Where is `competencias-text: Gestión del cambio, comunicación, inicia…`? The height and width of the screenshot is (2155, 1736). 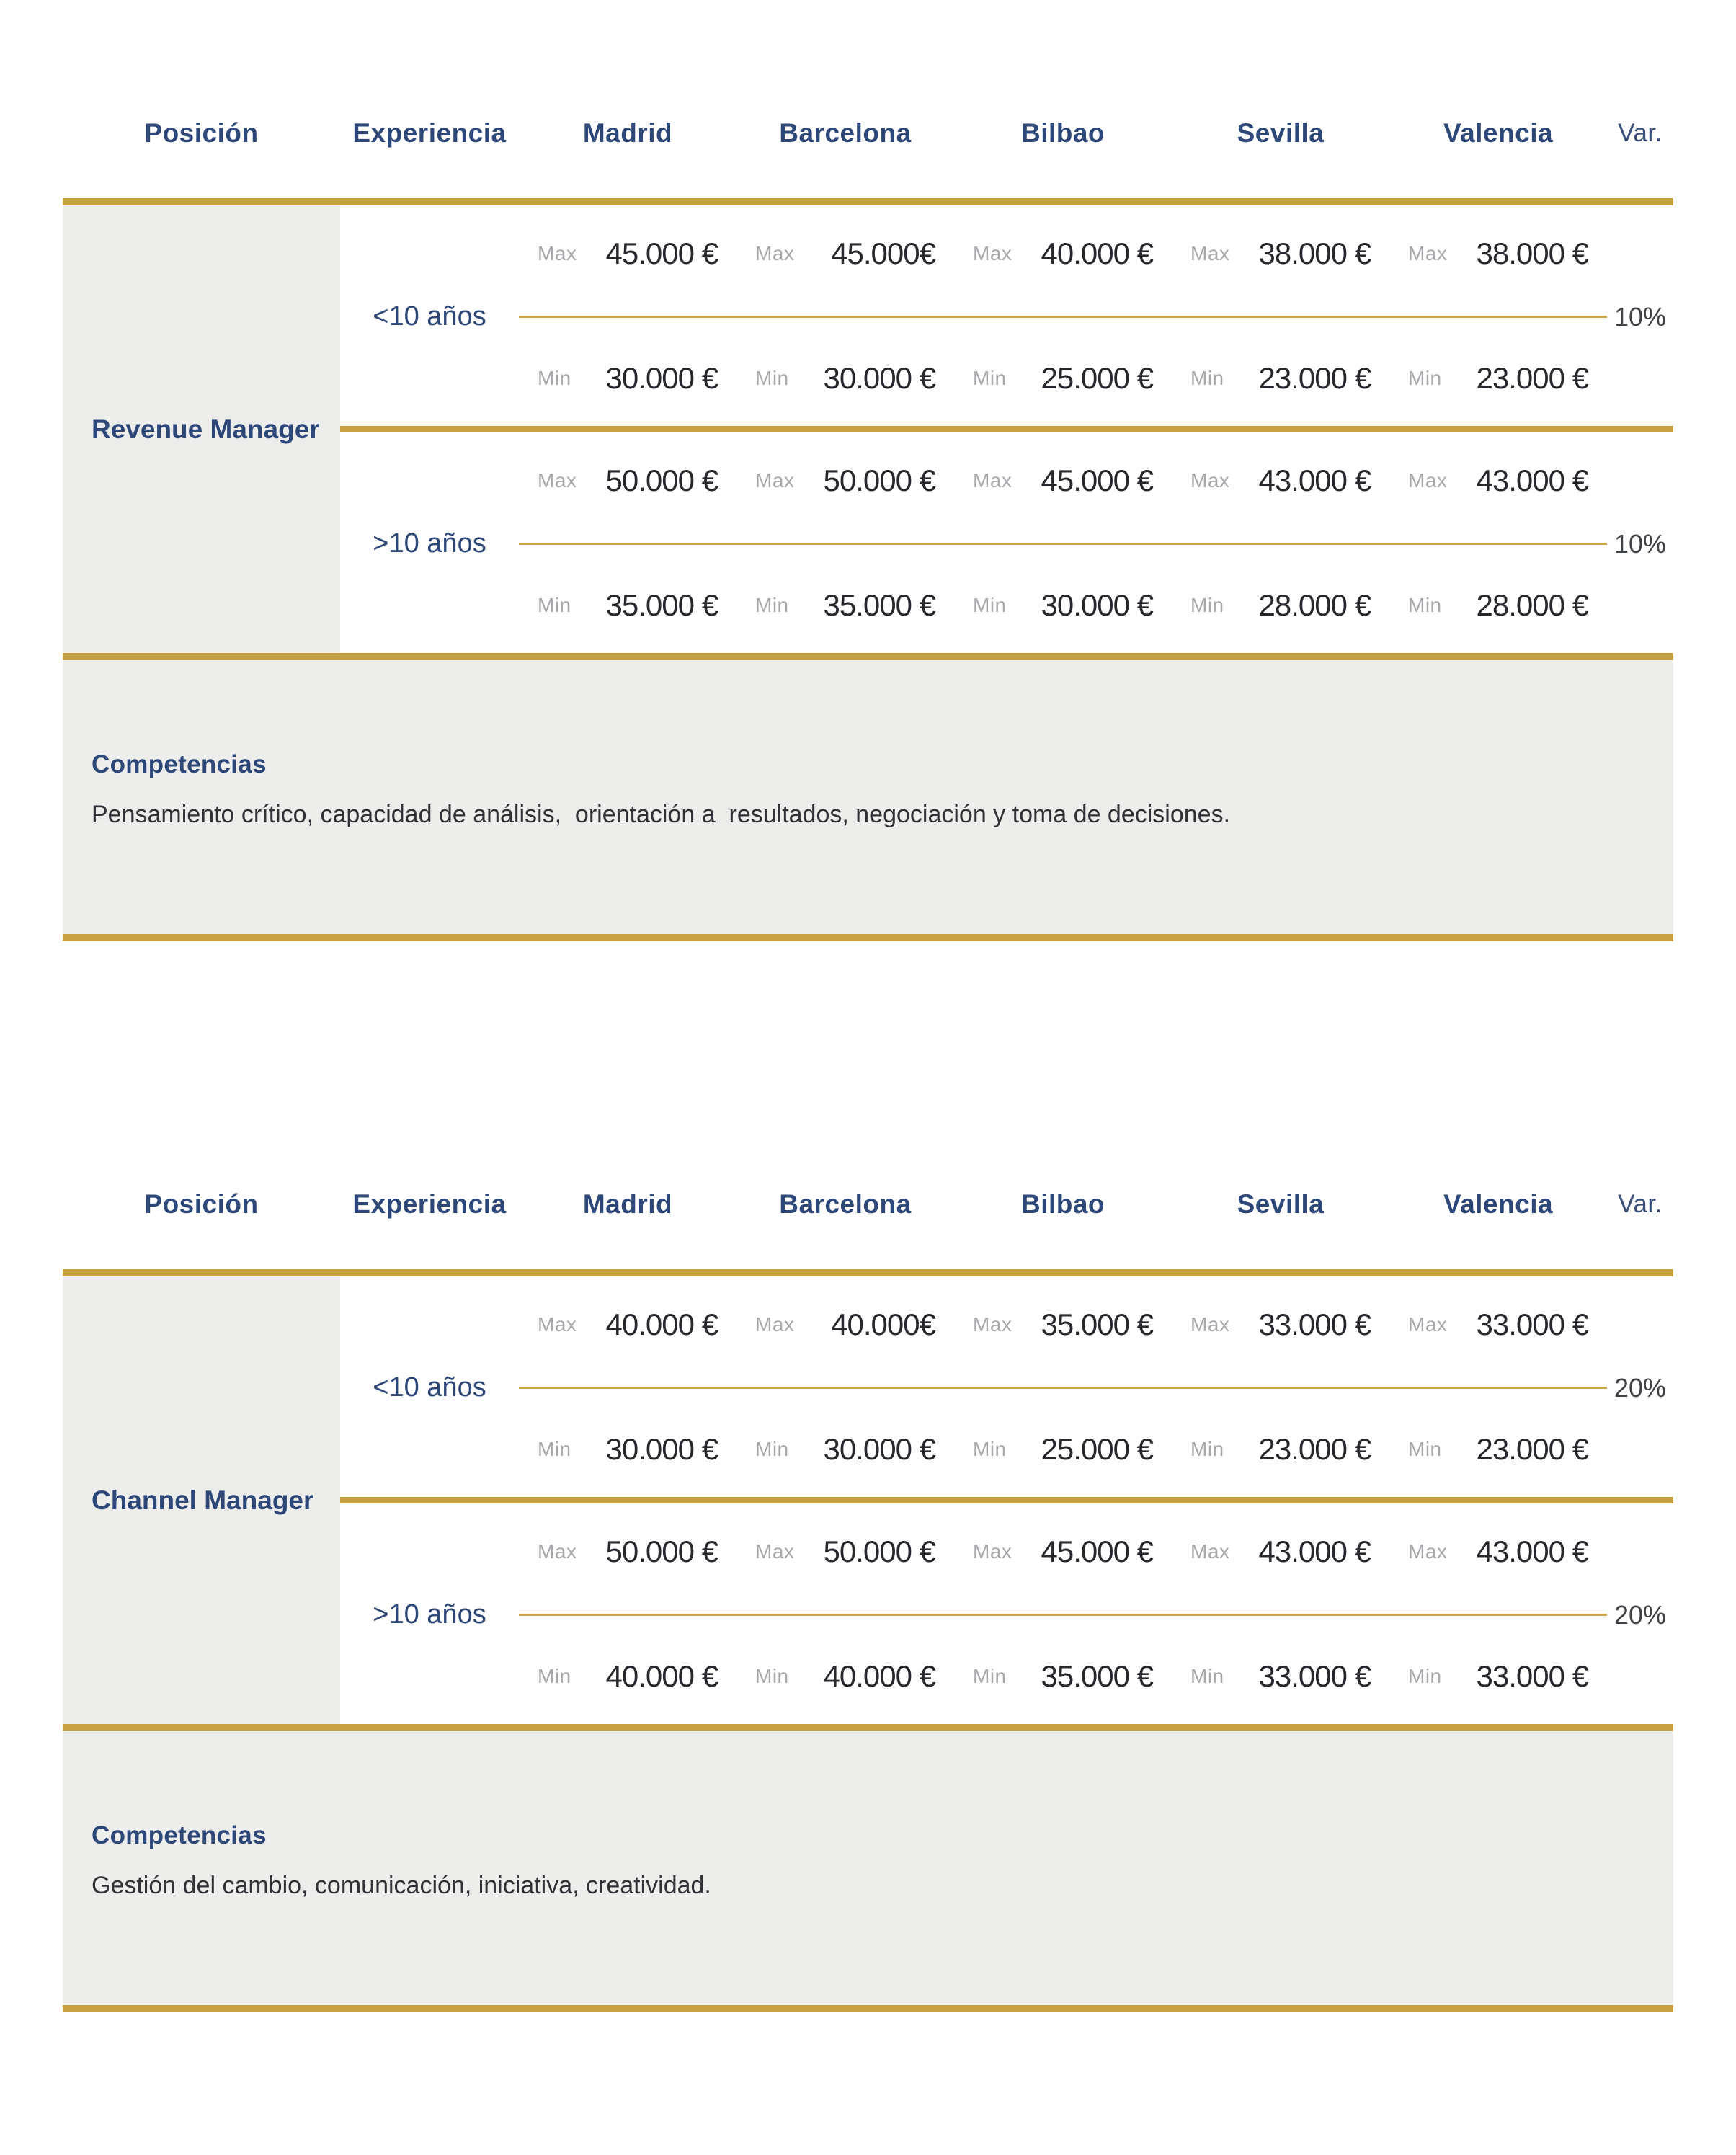 competencias-text: Gestión del cambio, comunicación, inicia… is located at coordinates (401, 1885).